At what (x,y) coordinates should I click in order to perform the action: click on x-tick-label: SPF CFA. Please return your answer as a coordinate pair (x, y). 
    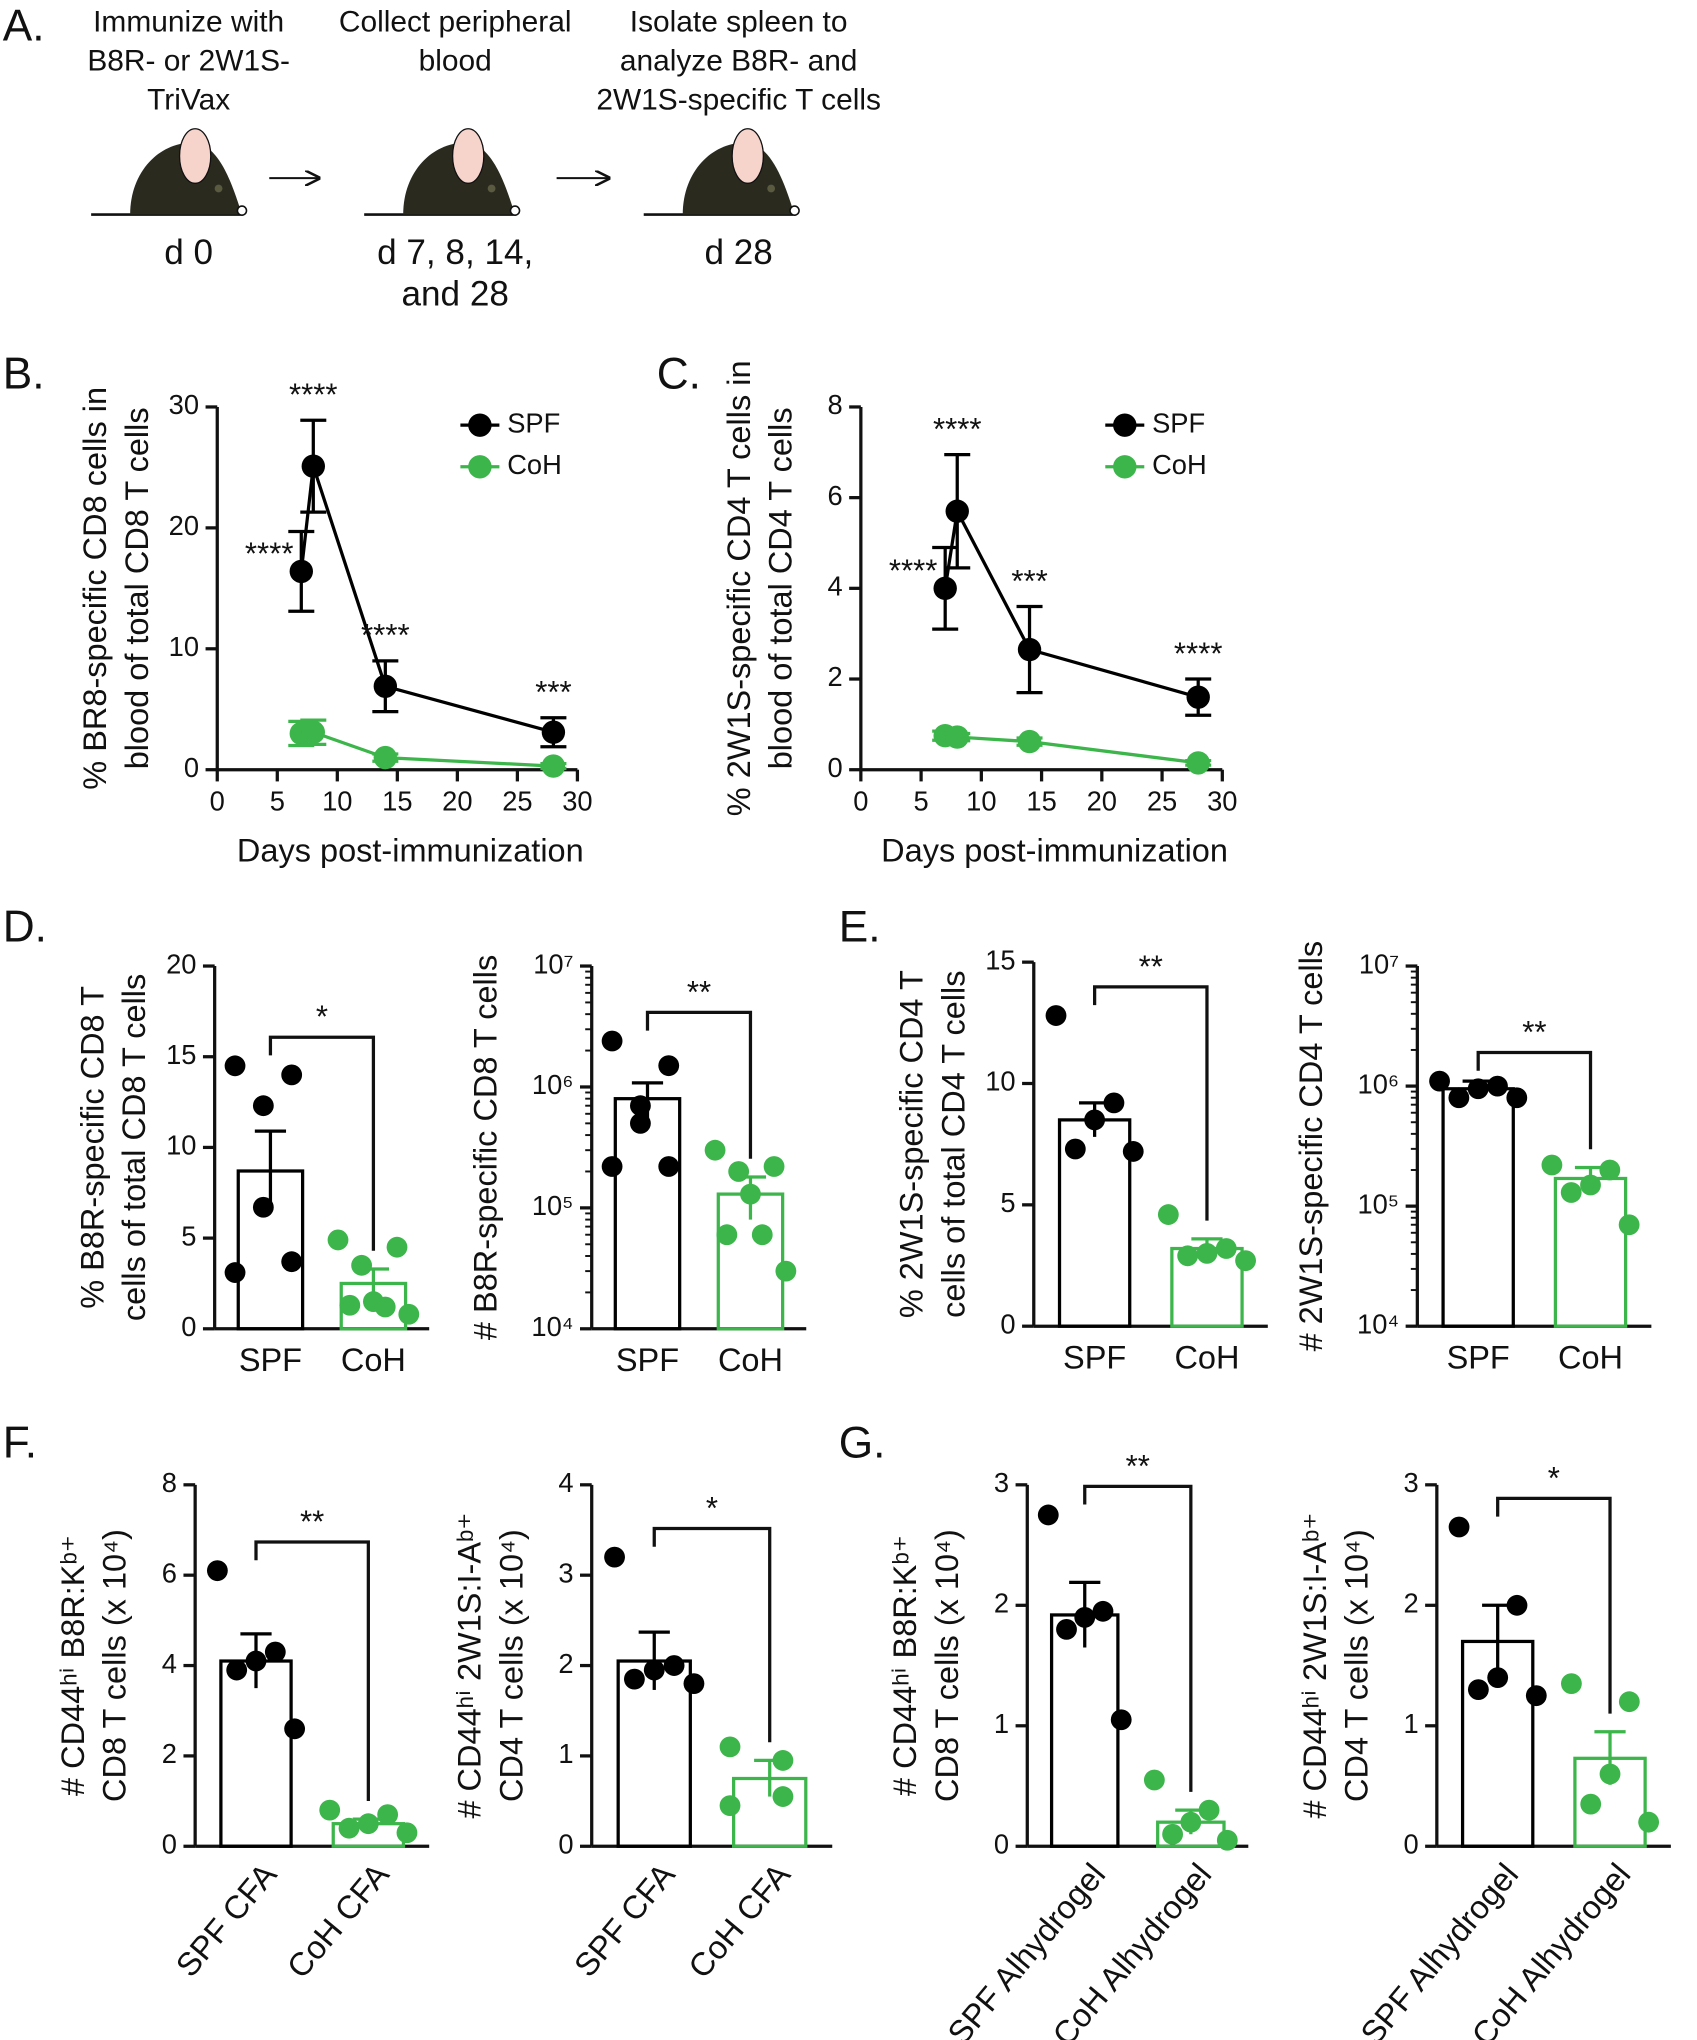
    Looking at the image, I should click on (226, 1919).